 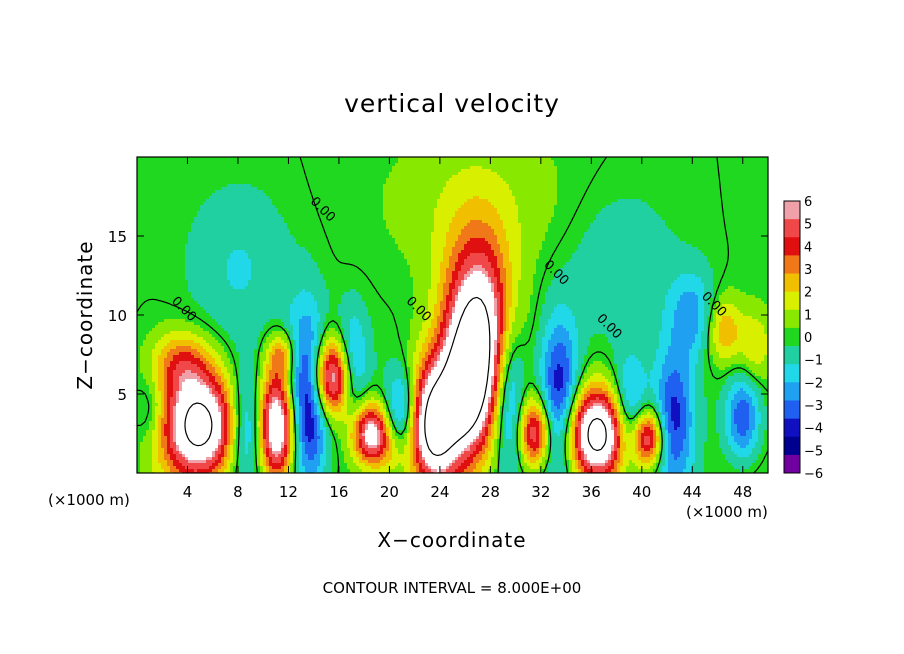 I want to click on x-tick-label: 36, so click(x=591, y=492).